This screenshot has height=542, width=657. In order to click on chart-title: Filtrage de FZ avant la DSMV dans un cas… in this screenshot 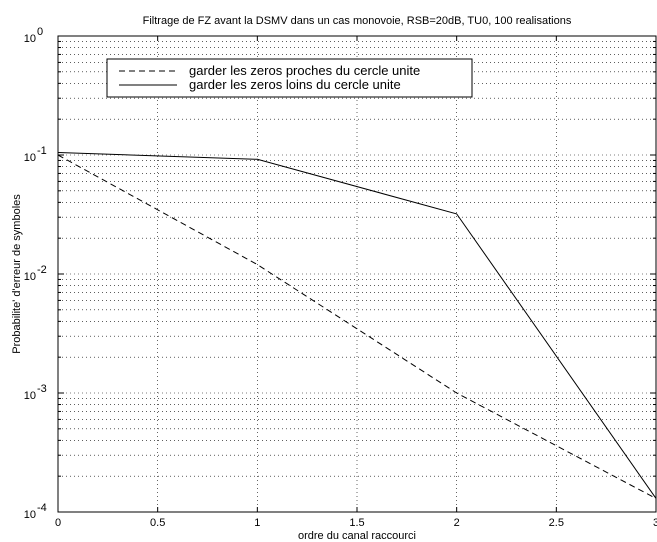, I will do `click(357, 21)`.